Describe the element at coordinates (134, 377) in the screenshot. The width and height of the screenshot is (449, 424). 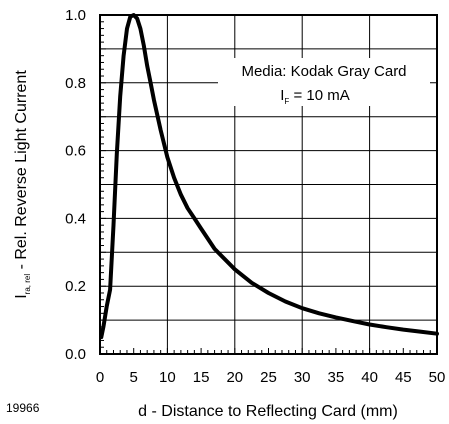
I see `x-tick-label: 5` at that location.